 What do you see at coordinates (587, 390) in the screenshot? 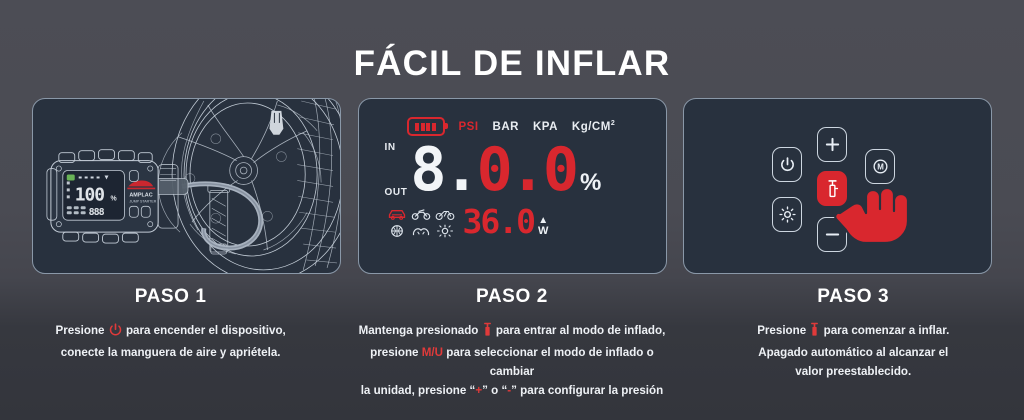
I see `step-2-caption-line3-c: ” para configurar la presión` at bounding box center [587, 390].